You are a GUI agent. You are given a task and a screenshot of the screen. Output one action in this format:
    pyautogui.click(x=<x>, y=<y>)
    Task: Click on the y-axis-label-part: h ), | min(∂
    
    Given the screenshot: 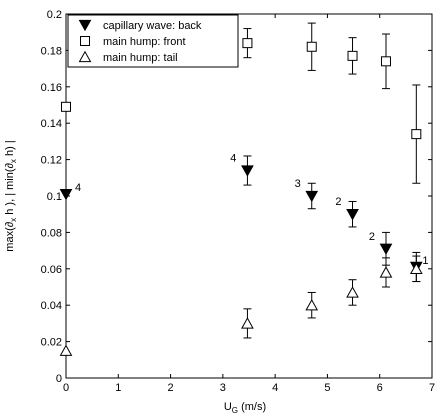 What is the action you would take?
    pyautogui.click(x=10, y=190)
    